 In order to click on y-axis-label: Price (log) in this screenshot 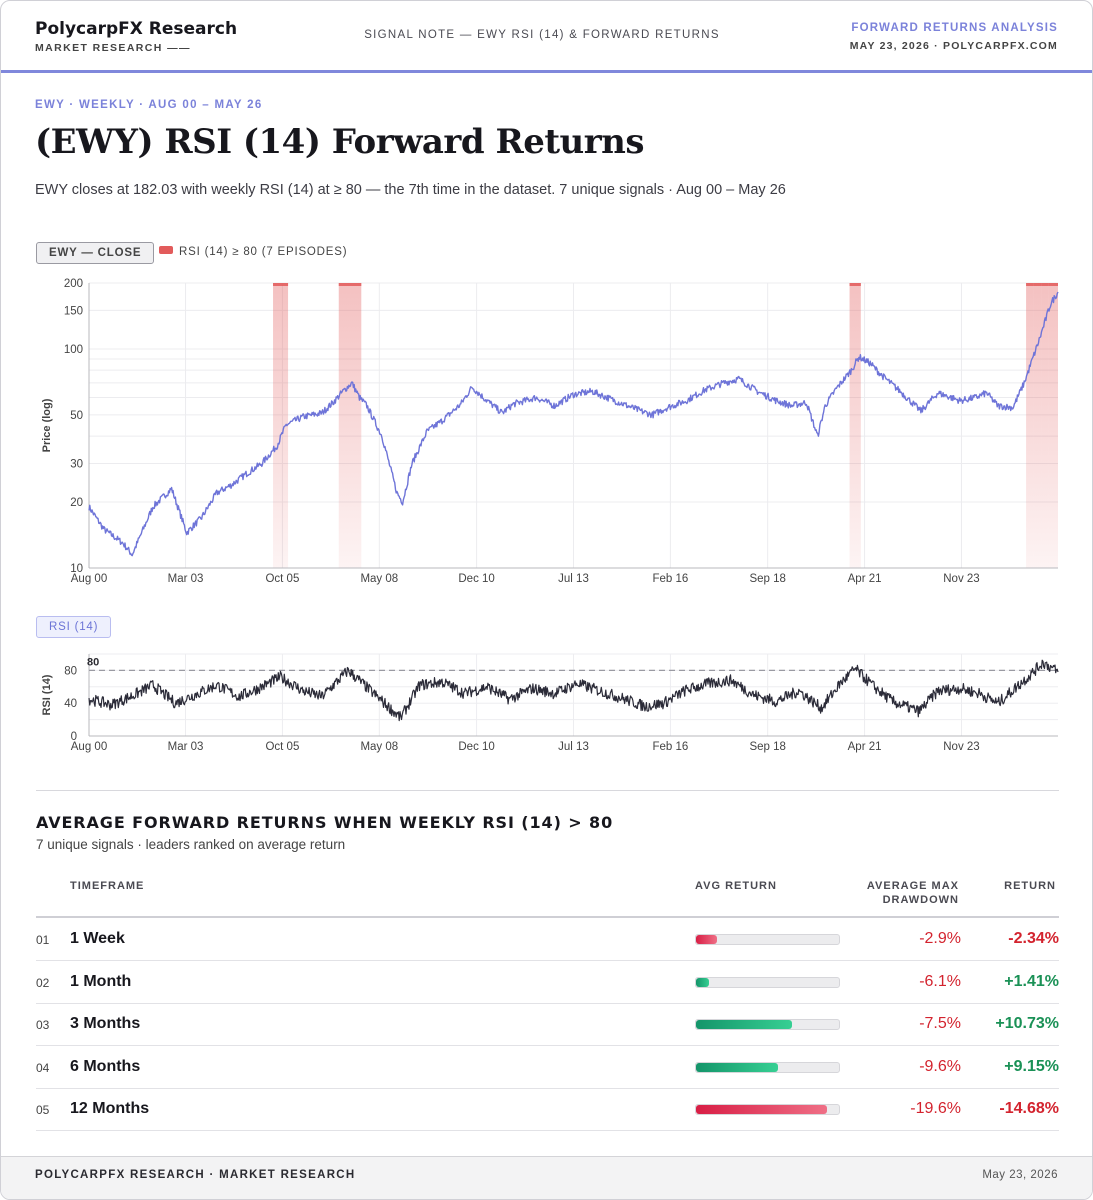, I will do `click(47, 425)`.